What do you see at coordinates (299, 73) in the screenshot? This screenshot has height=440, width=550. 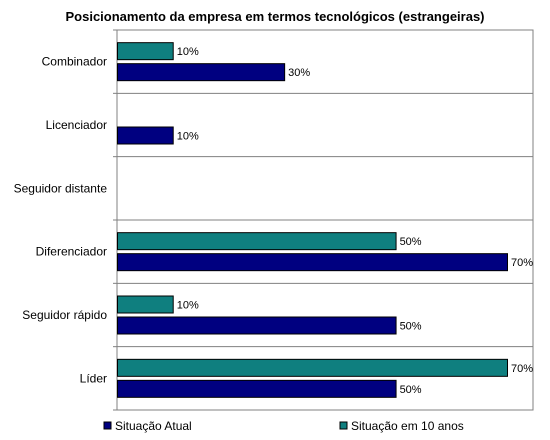 I see `data-label: 30%` at bounding box center [299, 73].